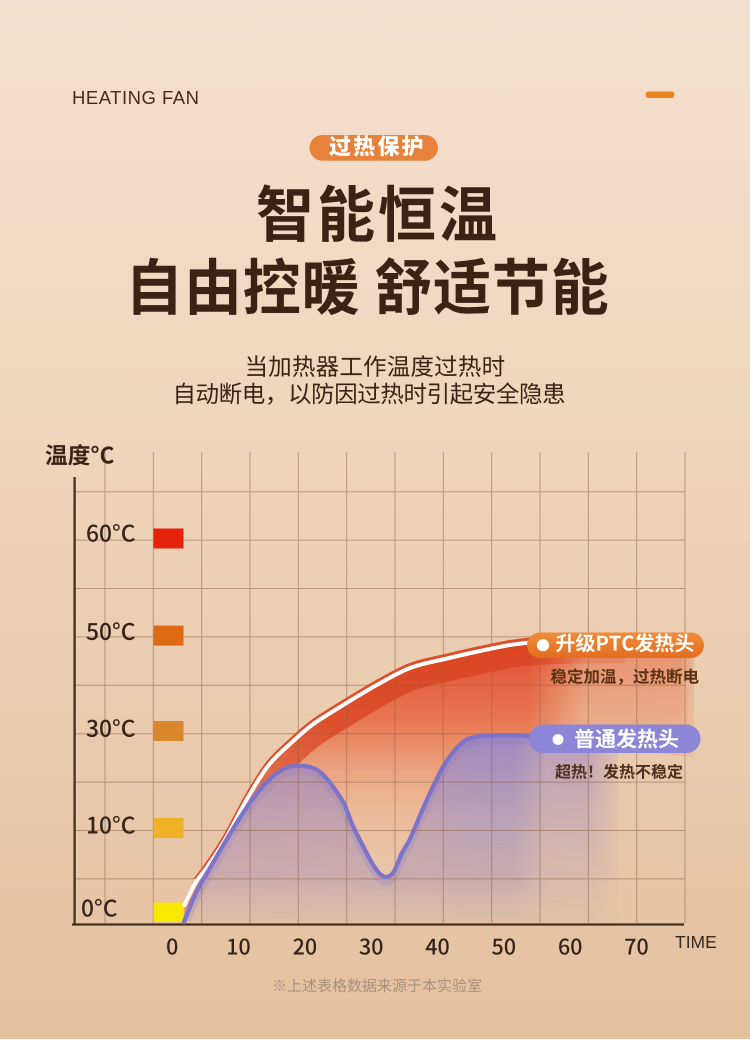  Describe the element at coordinates (135, 97) in the screenshot. I see `svg-text: HEATING FAN` at that location.